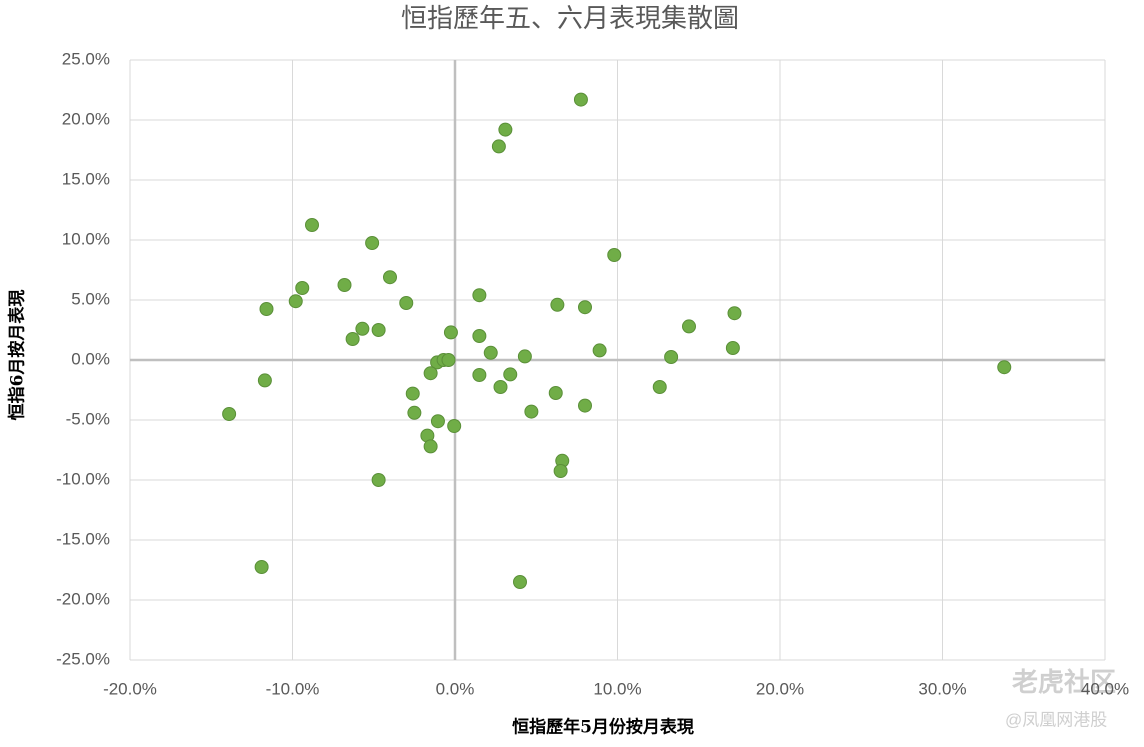 This screenshot has height=747, width=1144. What do you see at coordinates (1105, 688) in the screenshot?
I see `x-tick-label: 40.0%` at bounding box center [1105, 688].